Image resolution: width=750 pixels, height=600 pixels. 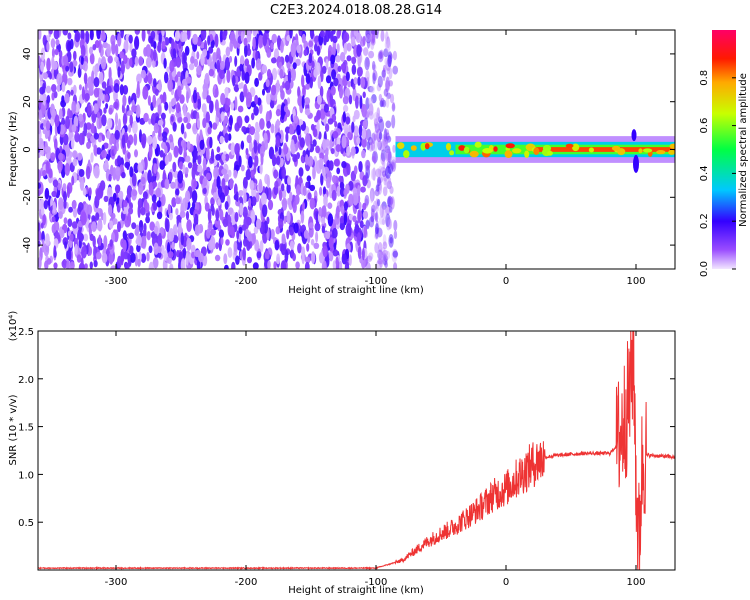 I want to click on carrier-band-core, so click(x=605, y=149).